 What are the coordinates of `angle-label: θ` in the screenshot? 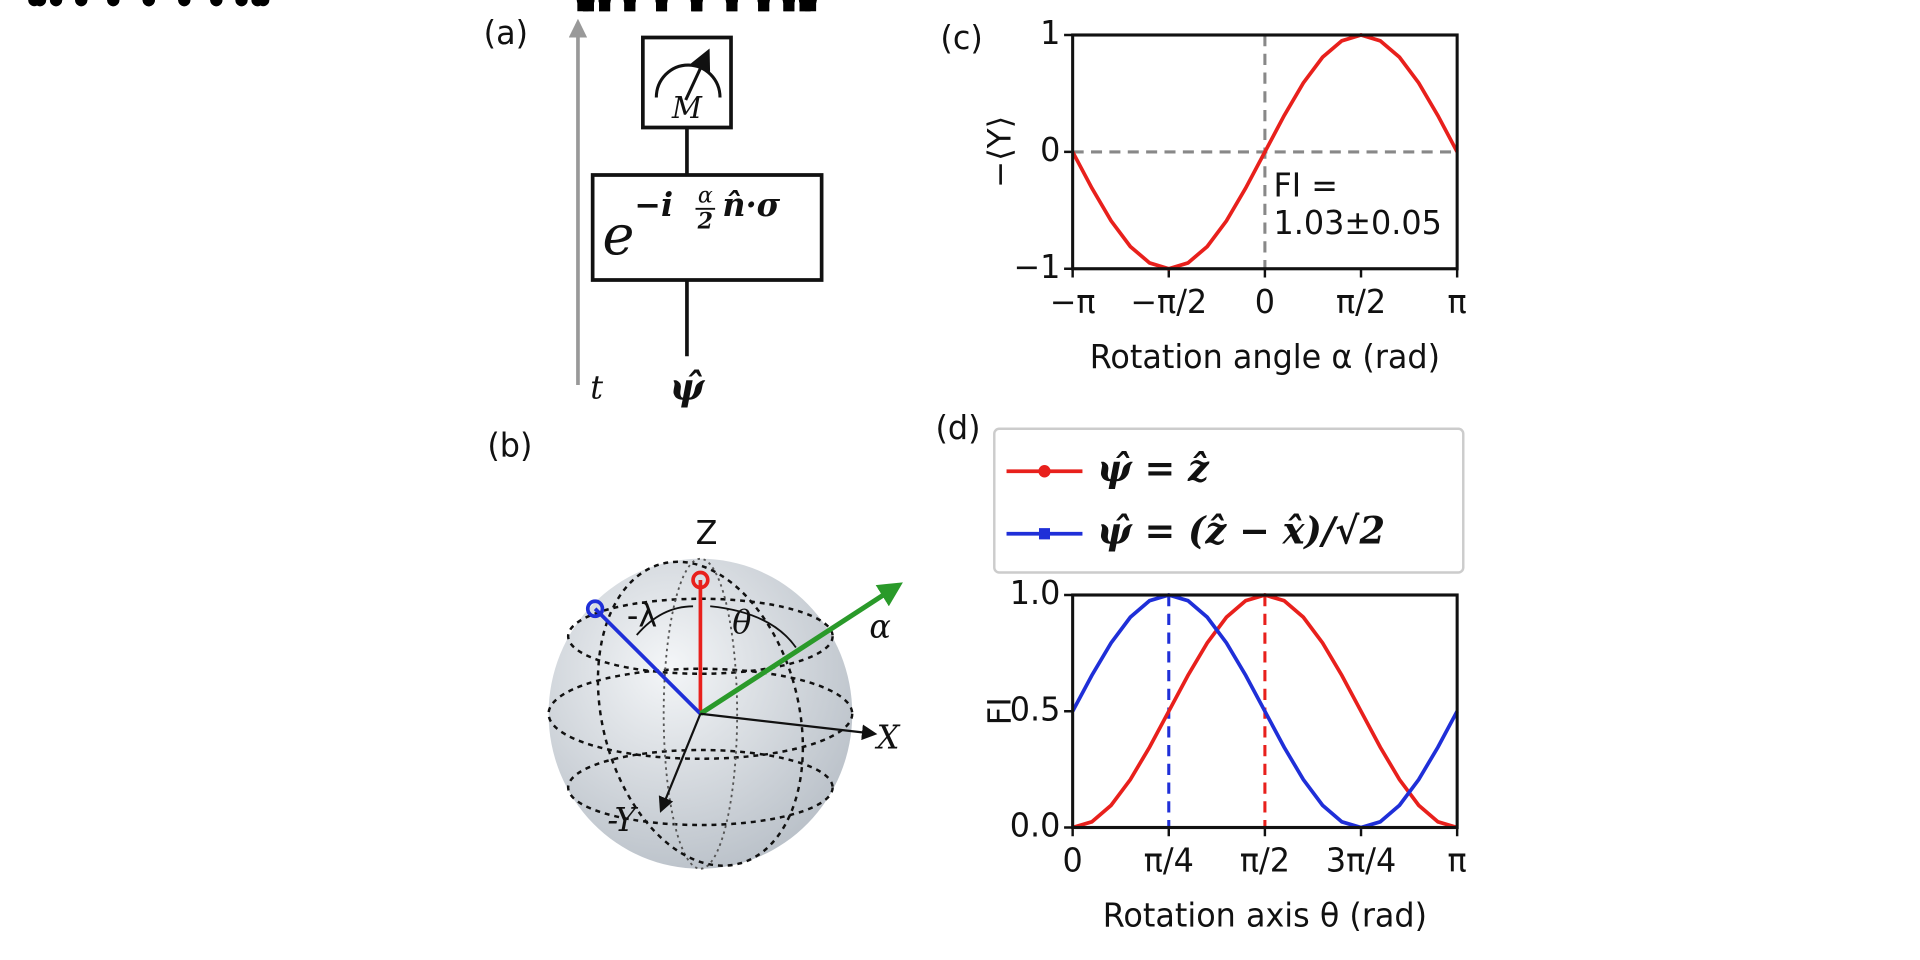 It's located at (741, 622).